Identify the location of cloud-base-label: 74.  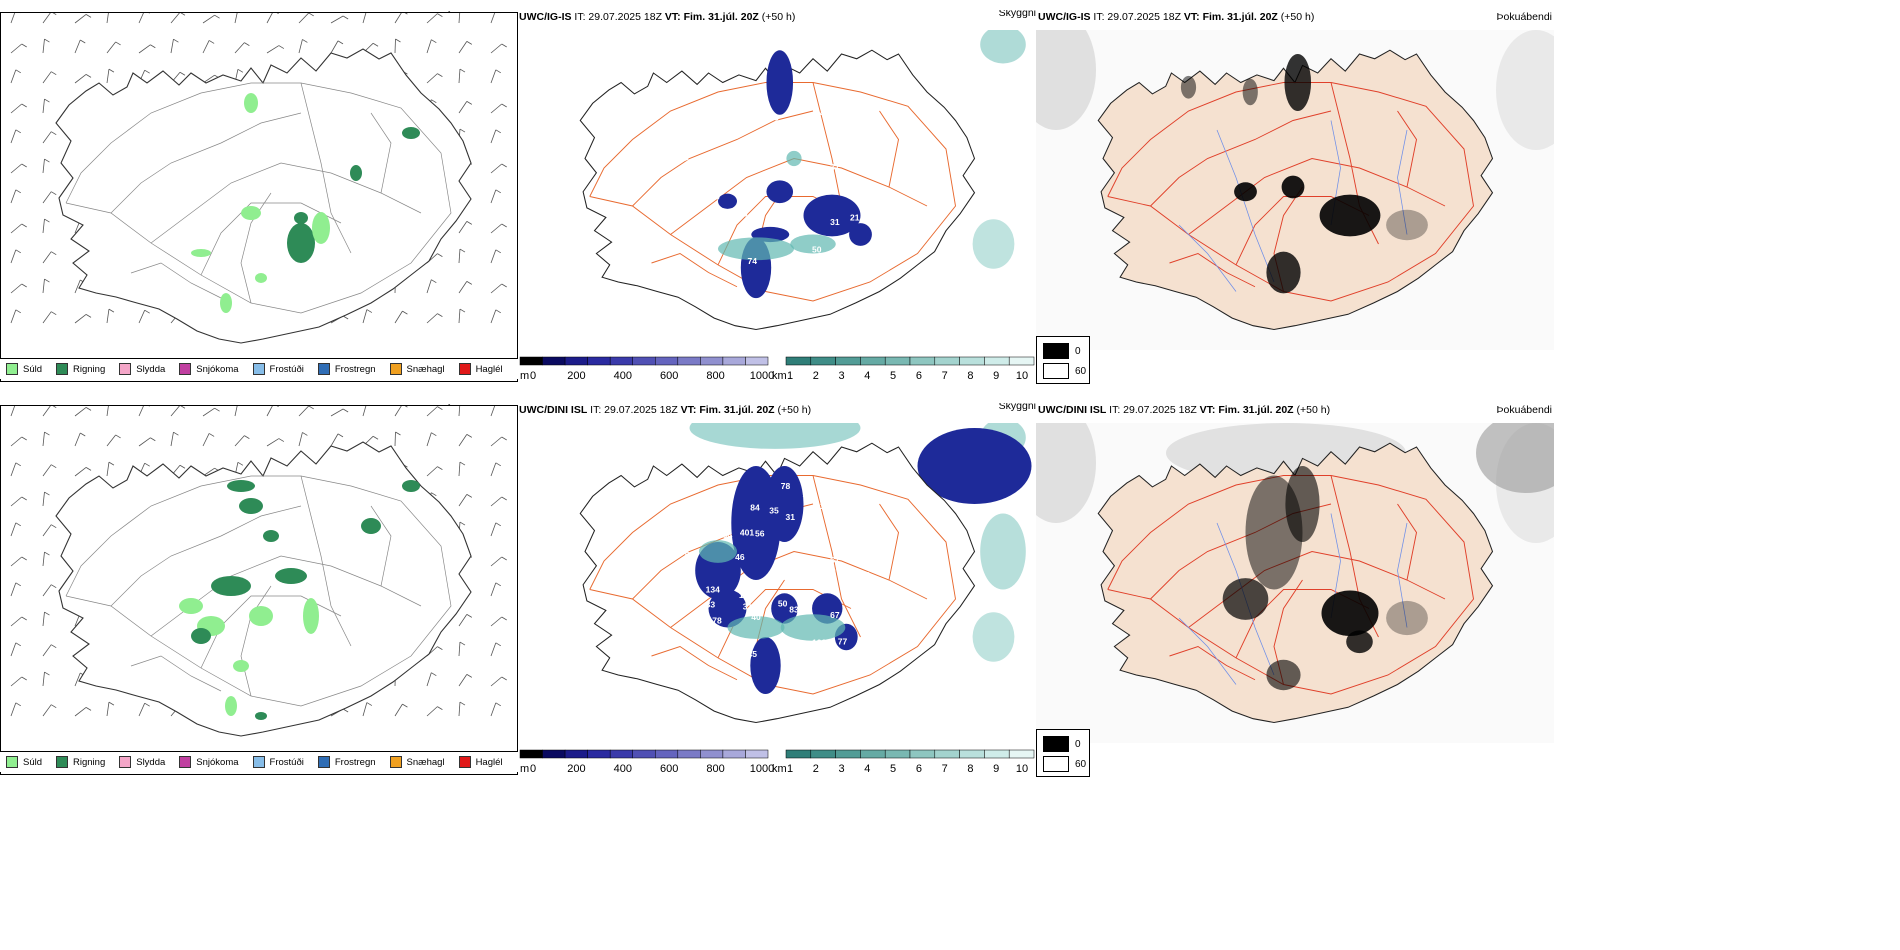
(752, 261).